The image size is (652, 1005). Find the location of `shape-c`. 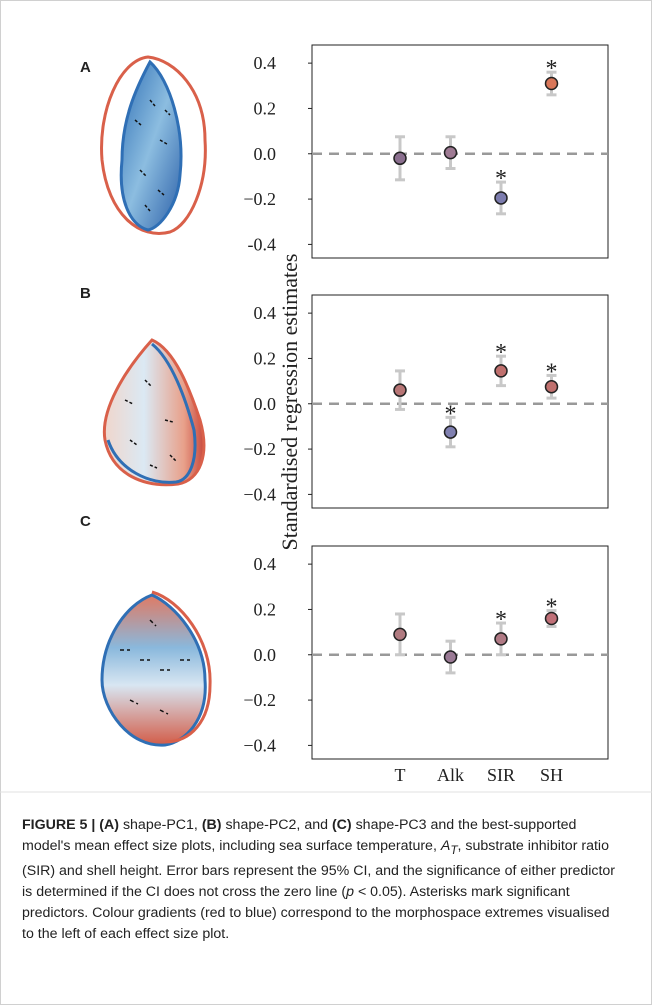

shape-c is located at coordinates (156, 668).